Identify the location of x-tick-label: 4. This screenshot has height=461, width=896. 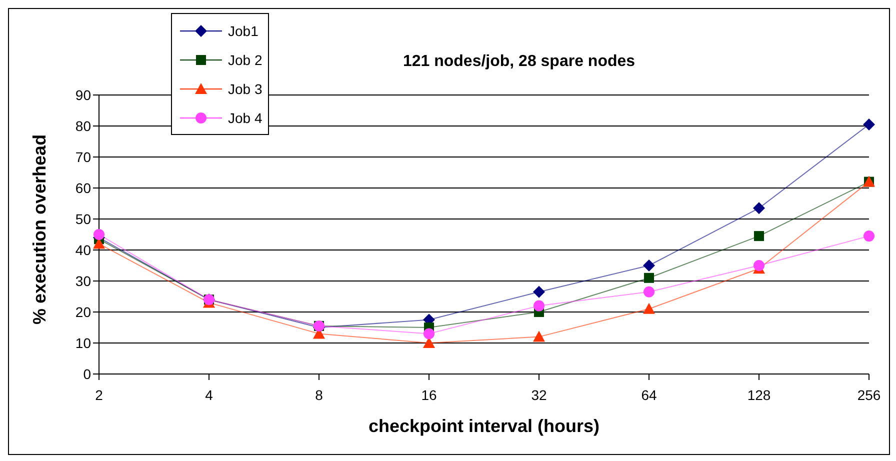
(209, 394).